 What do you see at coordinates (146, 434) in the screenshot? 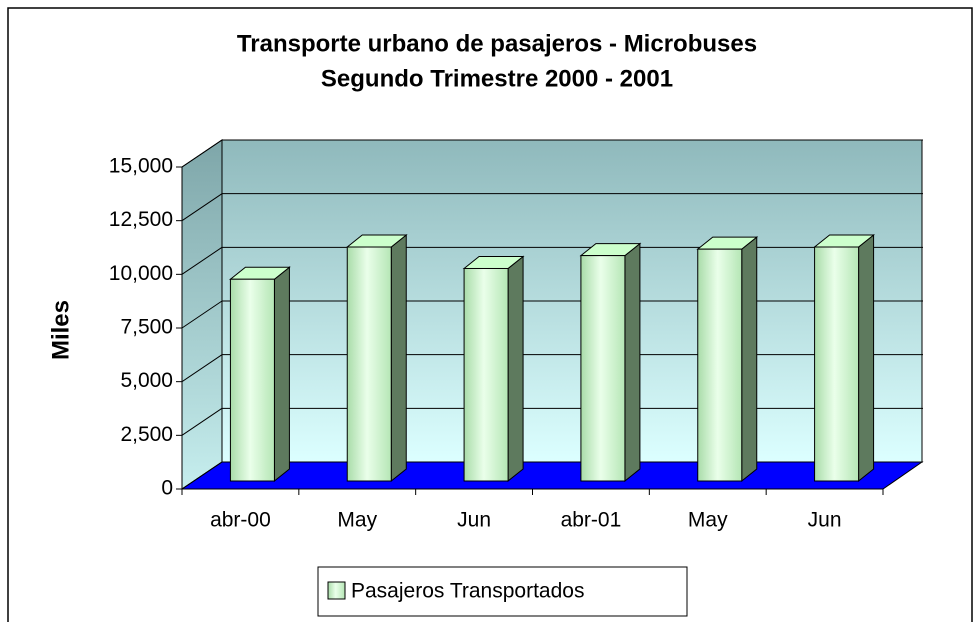
I see `y-tick-label: 2,500` at bounding box center [146, 434].